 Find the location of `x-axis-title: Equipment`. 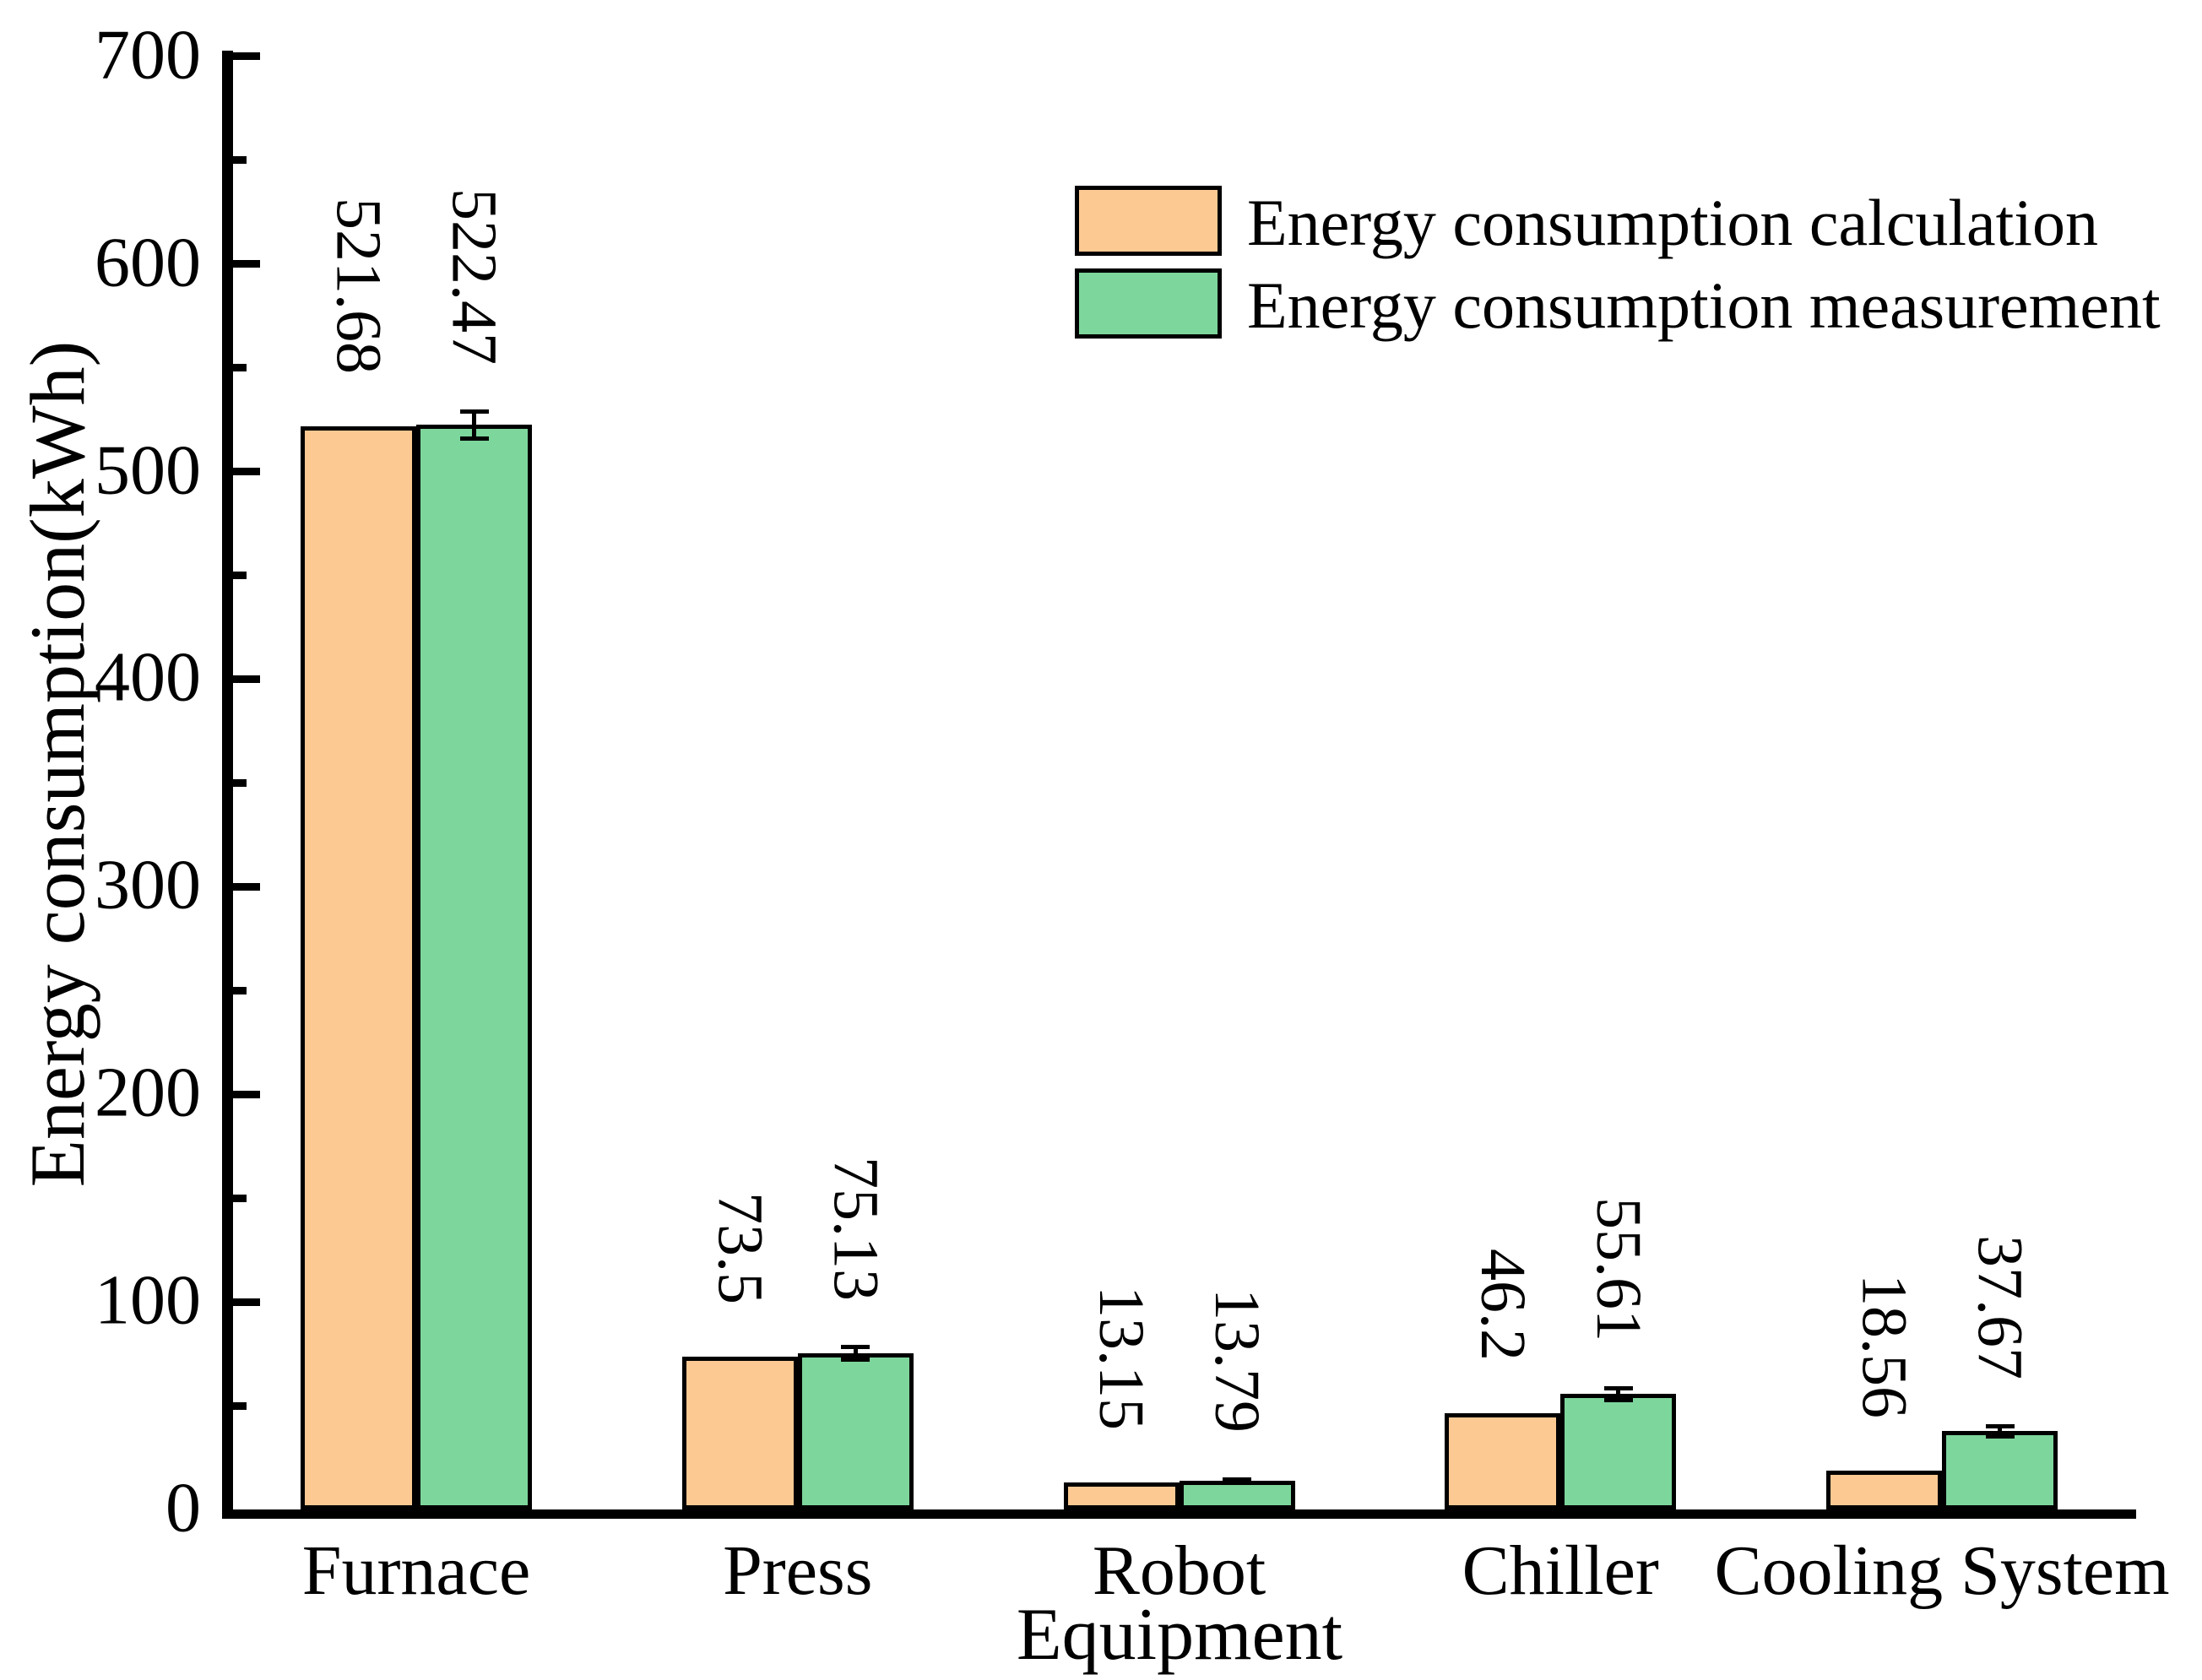

x-axis-title: Equipment is located at coordinates (1179, 1635).